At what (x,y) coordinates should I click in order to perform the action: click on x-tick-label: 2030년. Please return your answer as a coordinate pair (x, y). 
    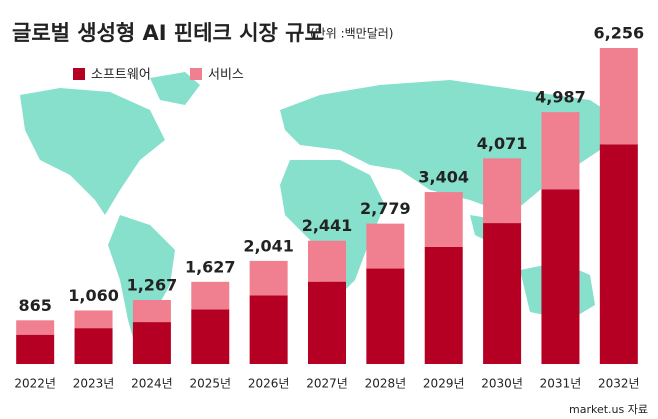
    Looking at the image, I should click on (502, 384).